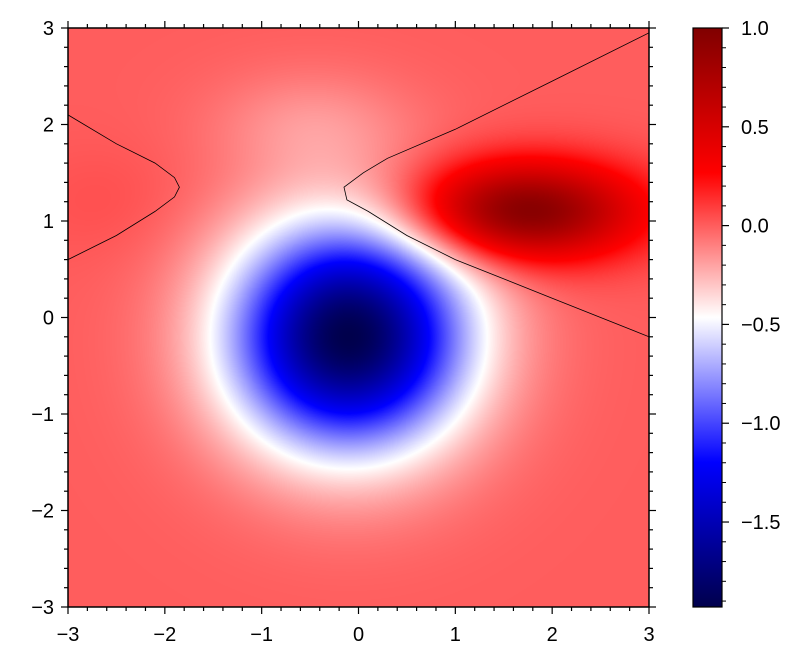 The height and width of the screenshot is (670, 812). What do you see at coordinates (552, 635) in the screenshot?
I see `x-tick-label: 2` at bounding box center [552, 635].